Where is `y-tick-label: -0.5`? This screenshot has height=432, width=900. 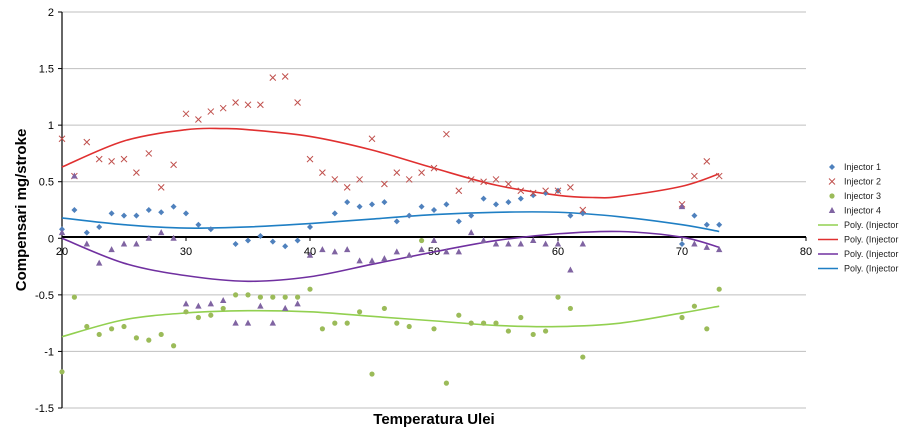
y-tick-label: -0.5 is located at coordinates (44, 296).